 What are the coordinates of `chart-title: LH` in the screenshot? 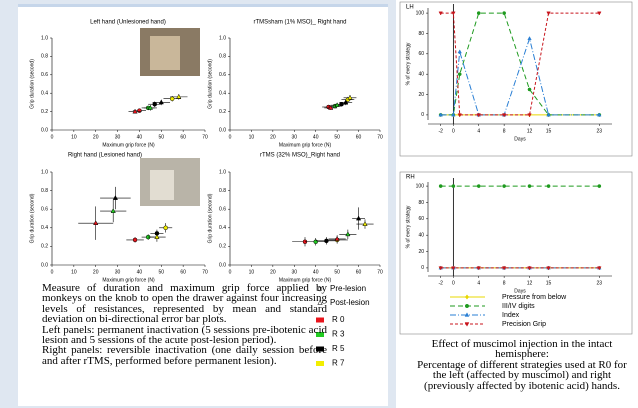 It's located at (410, 8).